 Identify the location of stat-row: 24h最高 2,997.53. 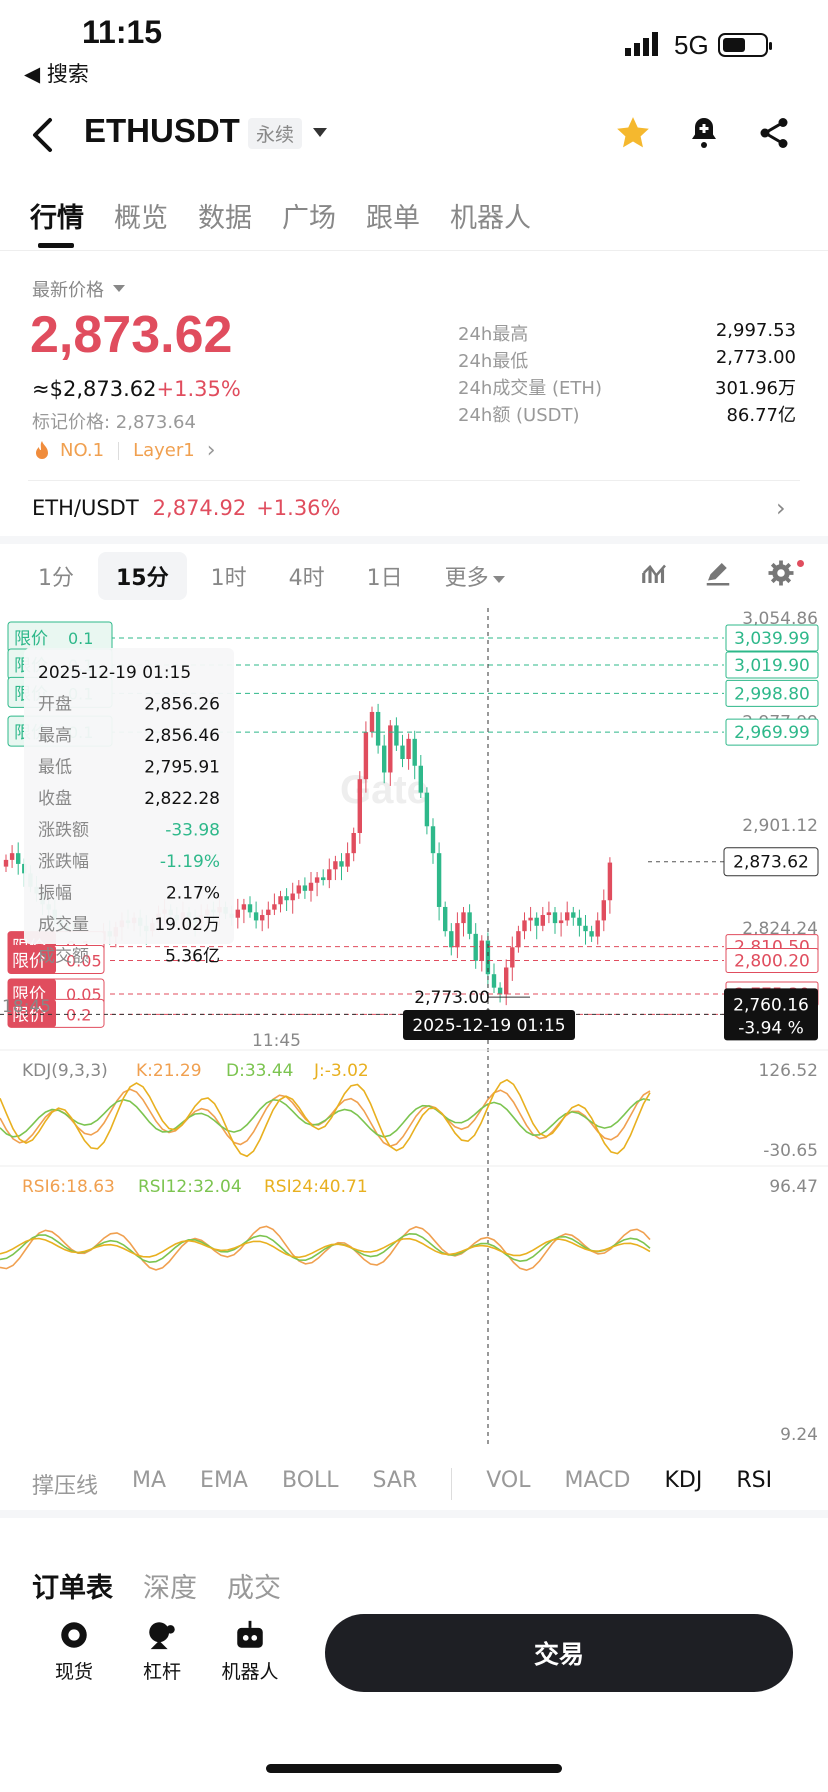
(627, 332).